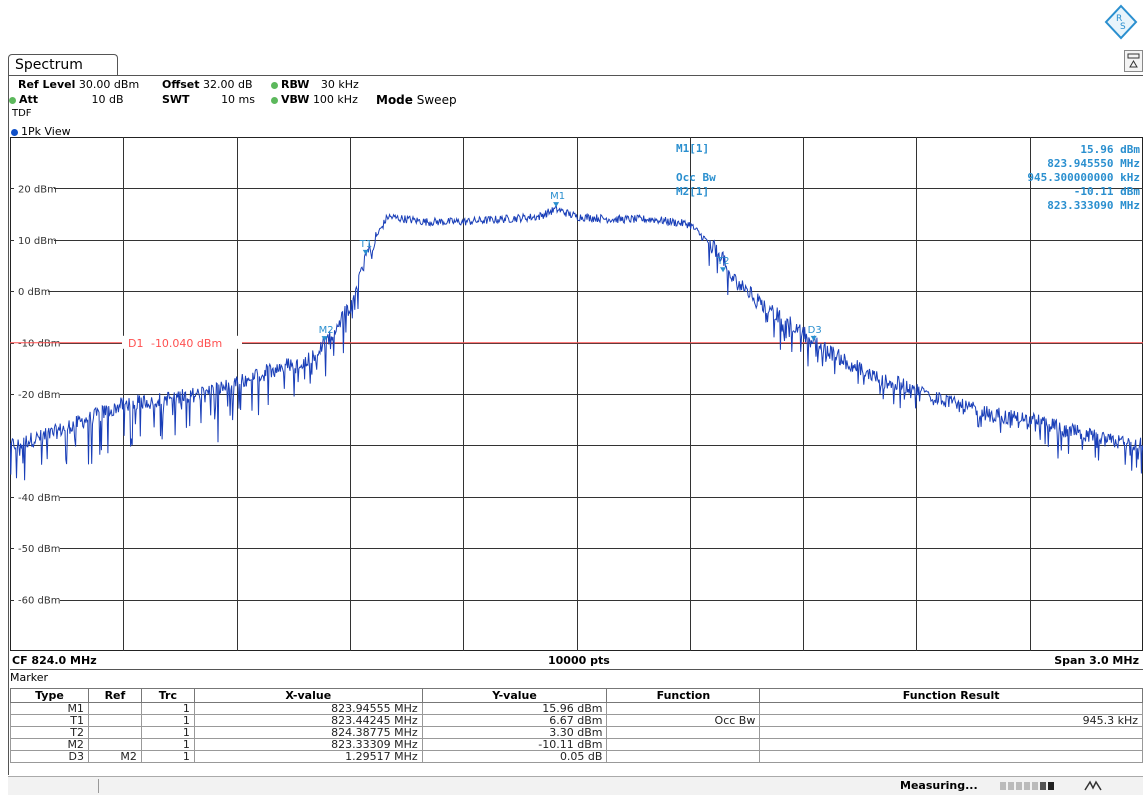 Image resolution: width=1143 pixels, height=795 pixels. Describe the element at coordinates (167, 695) in the screenshot. I see `col-trc: Trc` at that location.